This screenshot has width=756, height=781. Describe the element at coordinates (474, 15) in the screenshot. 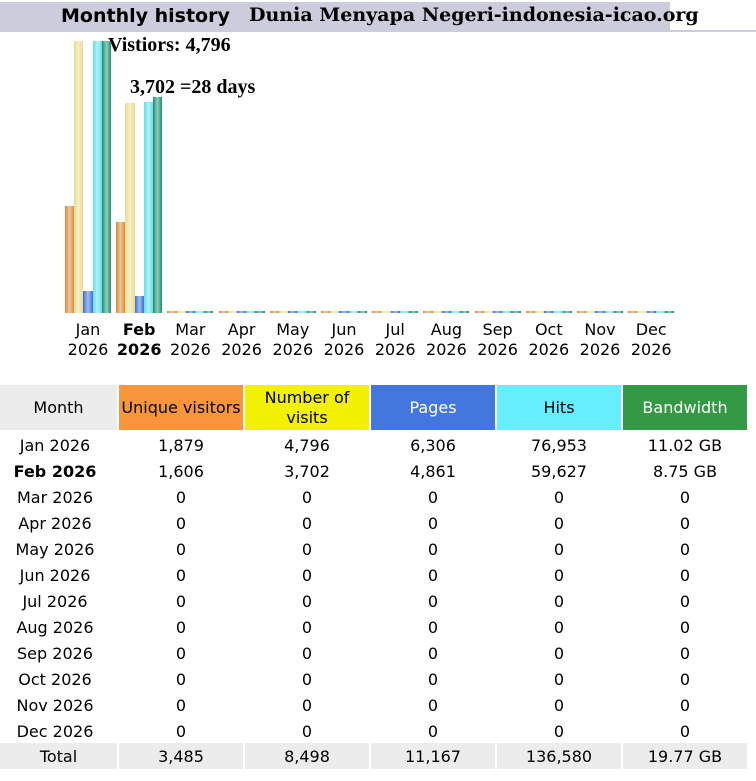

I see `site-name: Dunia Menyapa Negeri-indonesia-icao.org` at that location.